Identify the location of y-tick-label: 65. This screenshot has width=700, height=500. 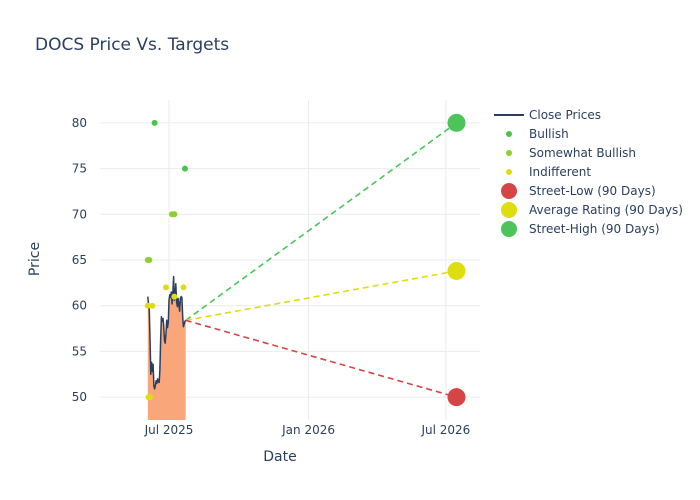
(79, 260).